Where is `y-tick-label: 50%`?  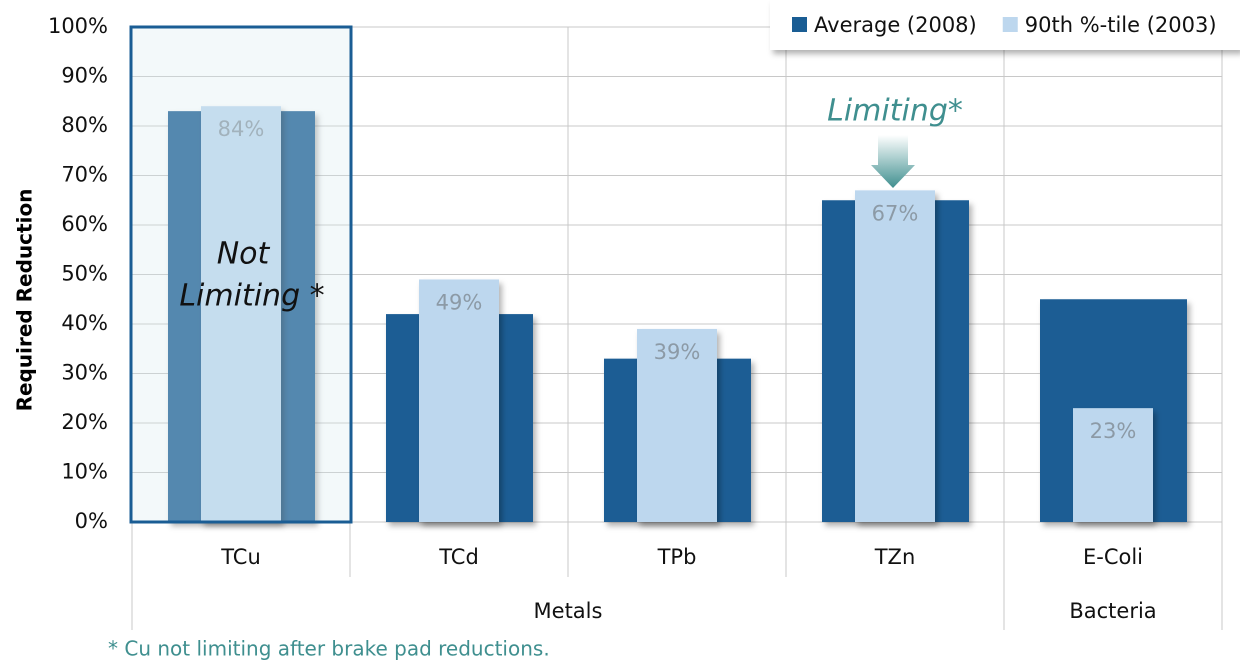 y-tick-label: 50% is located at coordinates (84, 274).